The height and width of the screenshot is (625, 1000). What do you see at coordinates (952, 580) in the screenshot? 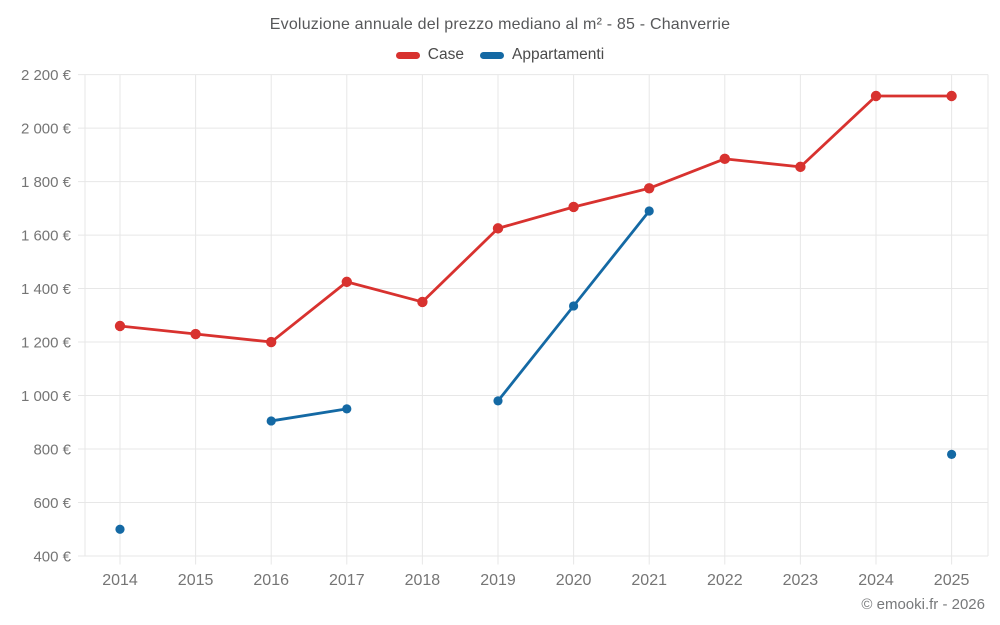
I see `x-tick-label: 2025` at bounding box center [952, 580].